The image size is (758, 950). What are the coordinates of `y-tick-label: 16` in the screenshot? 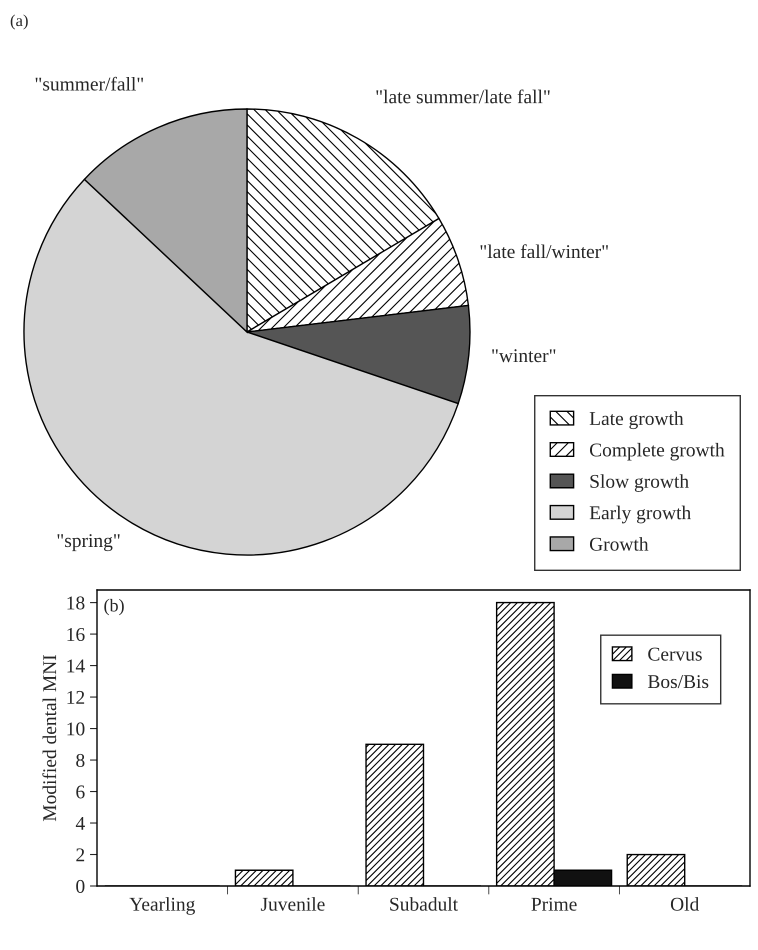 It's located at (76, 635).